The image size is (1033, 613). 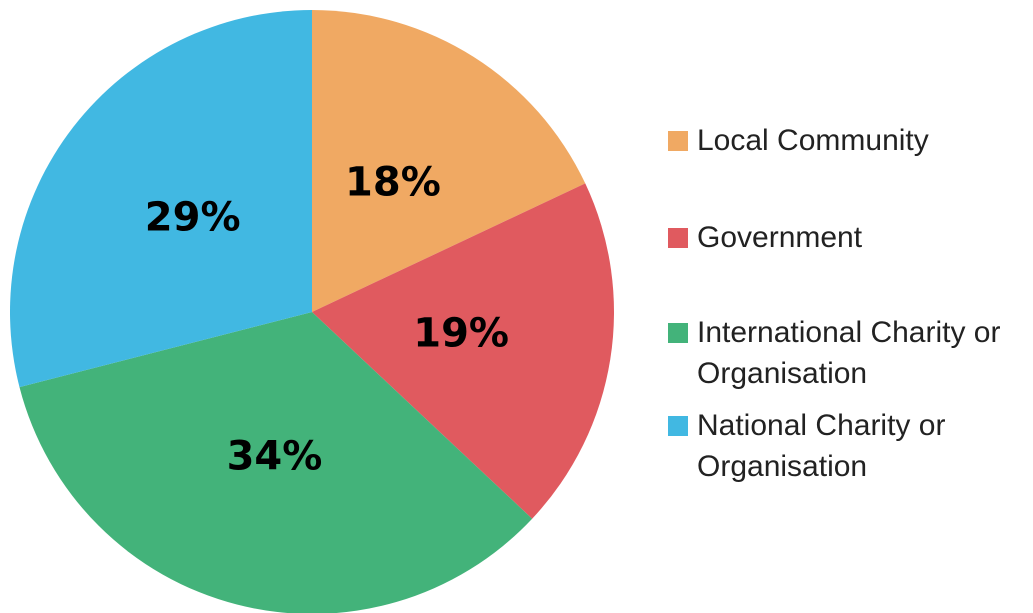 What do you see at coordinates (780, 237) in the screenshot?
I see `legend-label: Government` at bounding box center [780, 237].